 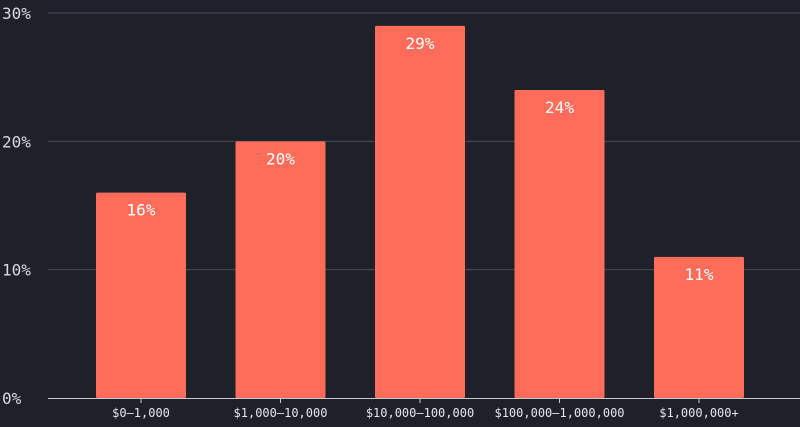 What do you see at coordinates (424, 400) in the screenshot?
I see `axes` at bounding box center [424, 400].